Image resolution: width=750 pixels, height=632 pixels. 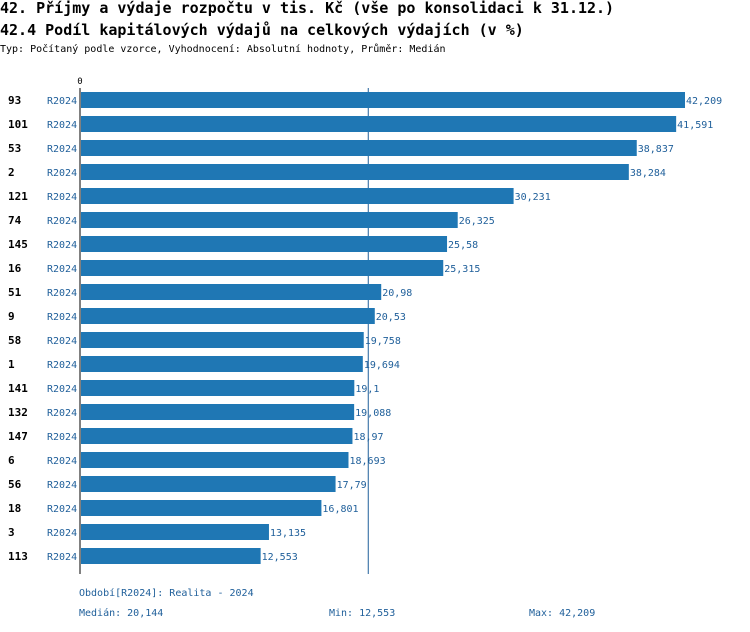 What do you see at coordinates (562, 613) in the screenshot?
I see `footer-max: Max: 42,209` at bounding box center [562, 613].